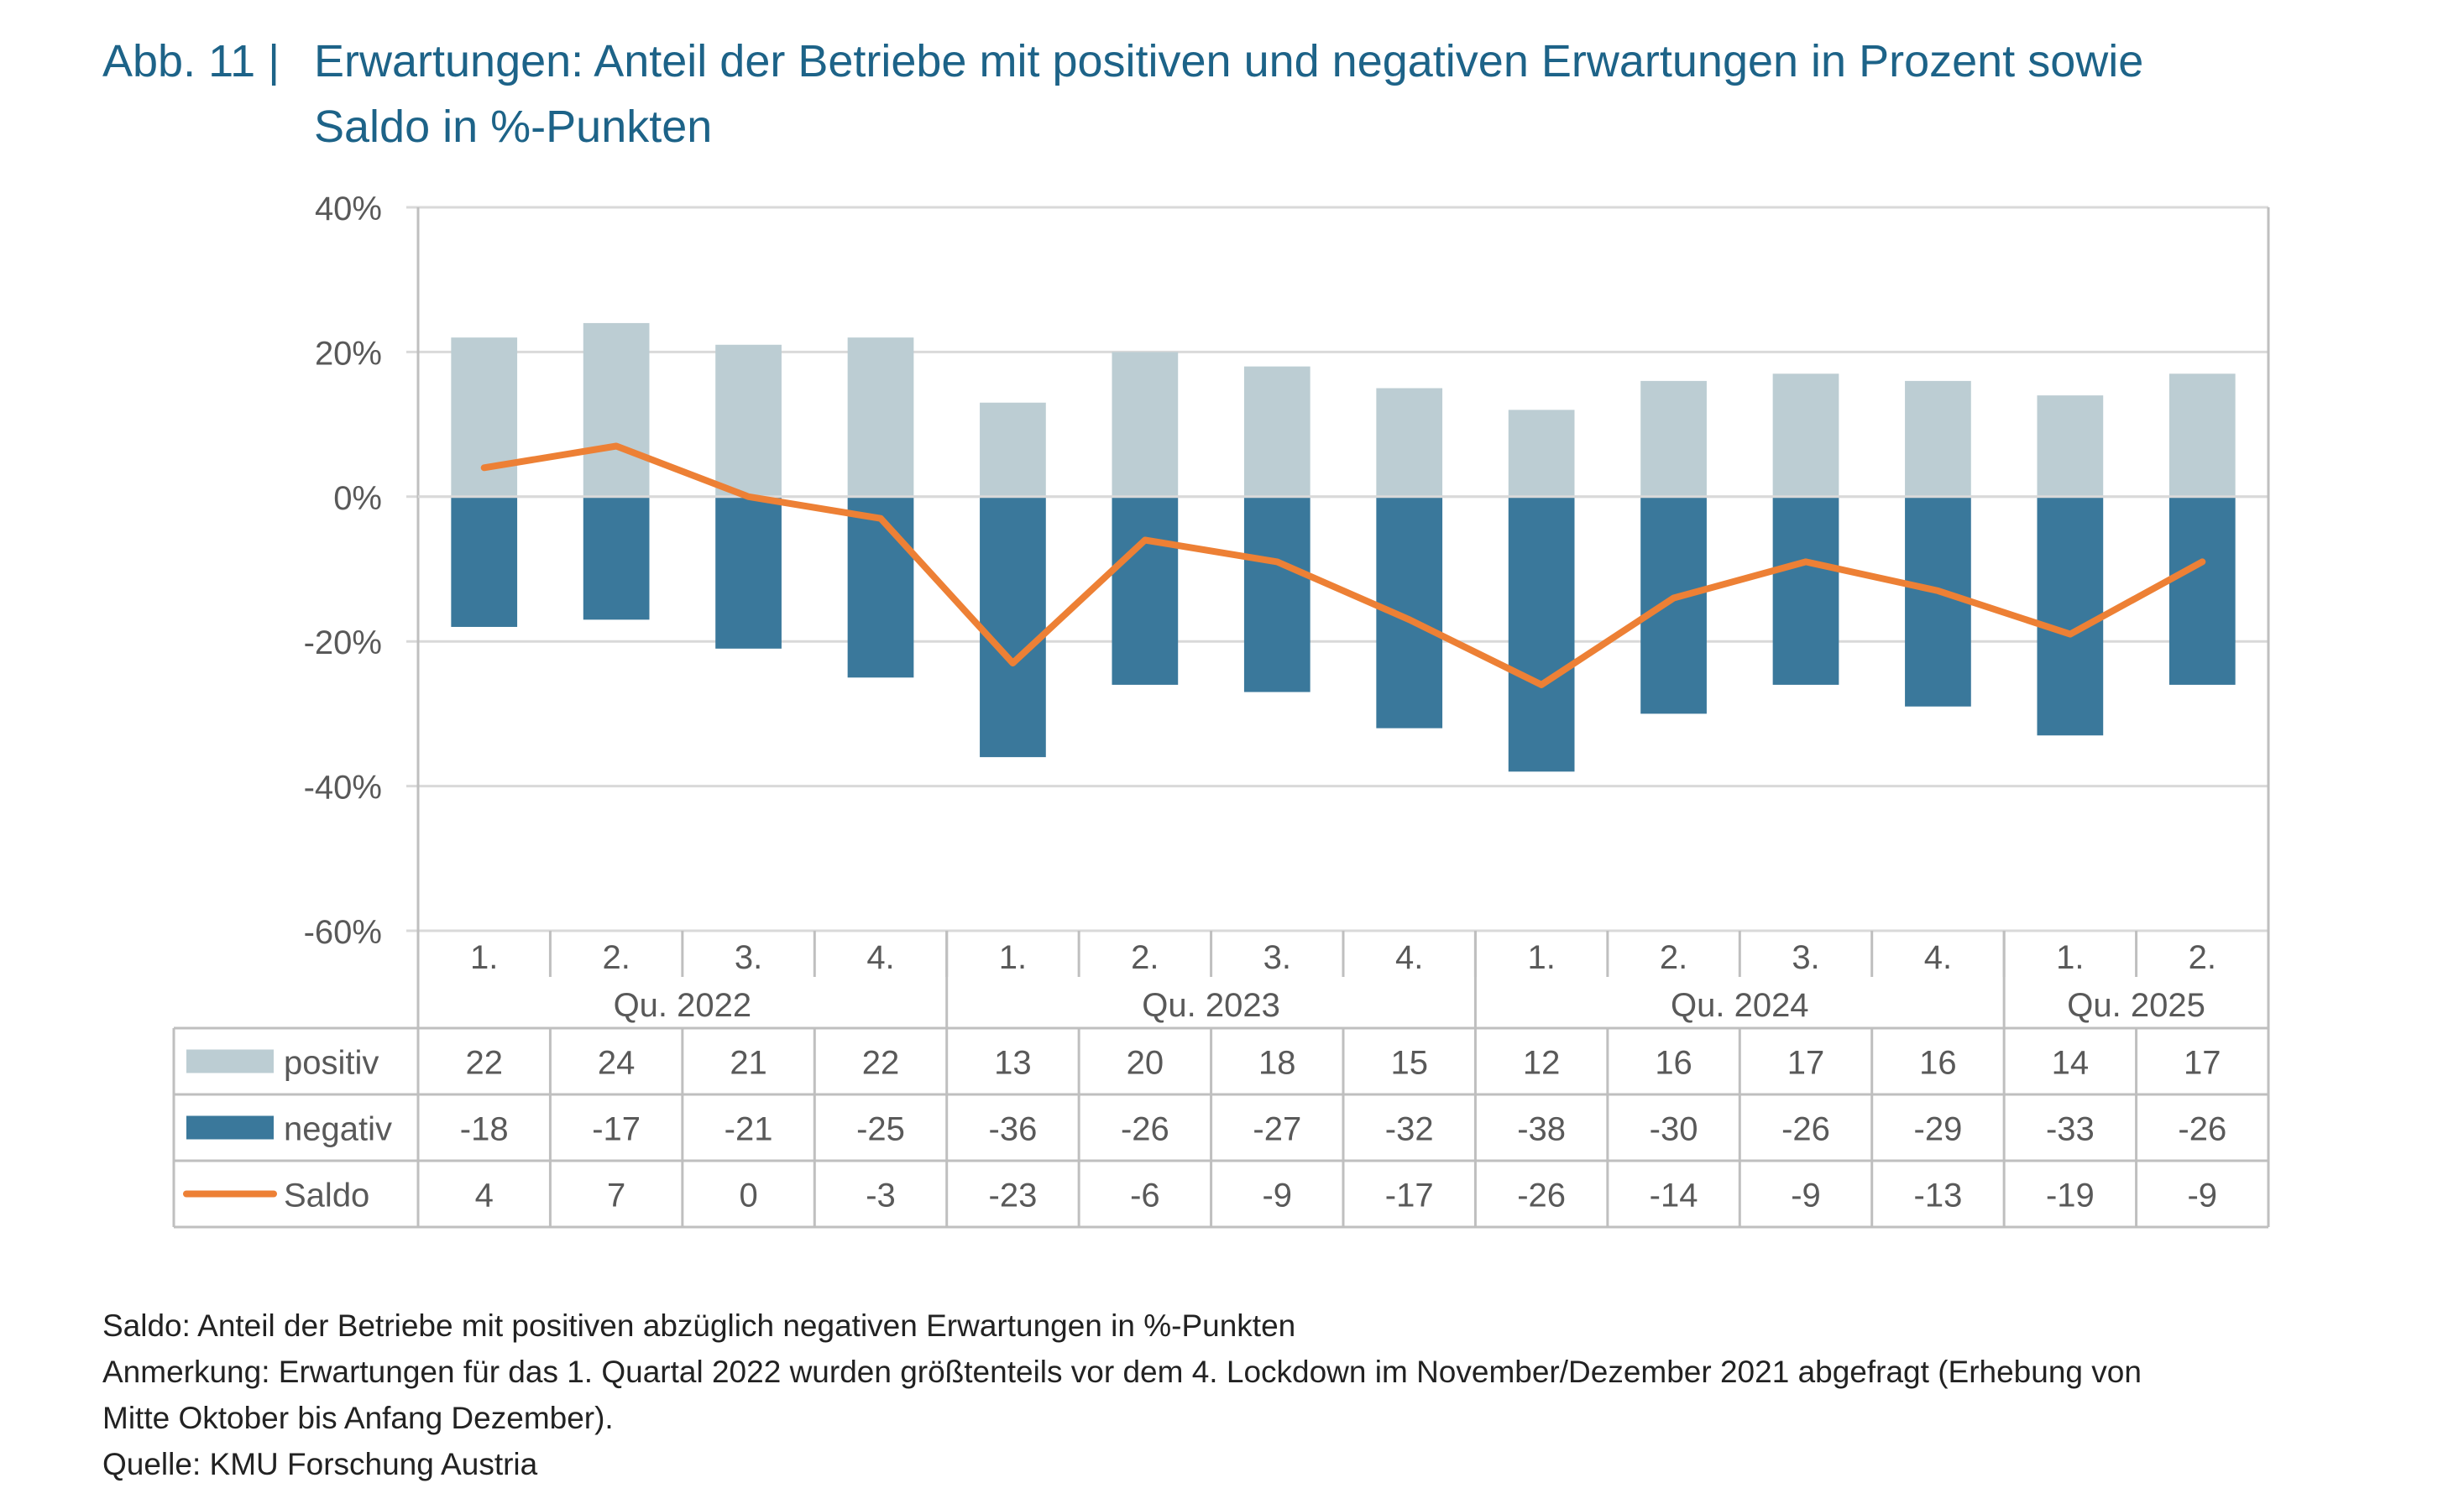  Describe the element at coordinates (343, 788) in the screenshot. I see `y-tick-label: -40%` at that location.